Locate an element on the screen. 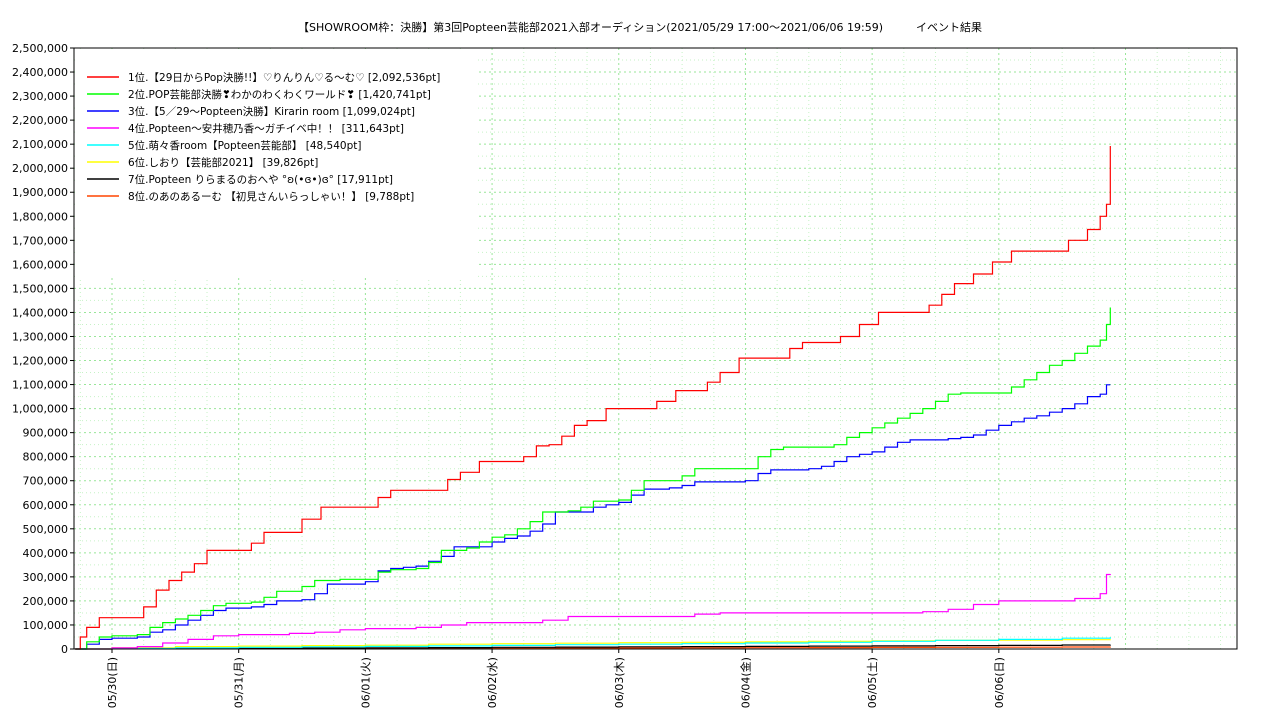  y-tick-label: 900,000 is located at coordinates (46, 433).